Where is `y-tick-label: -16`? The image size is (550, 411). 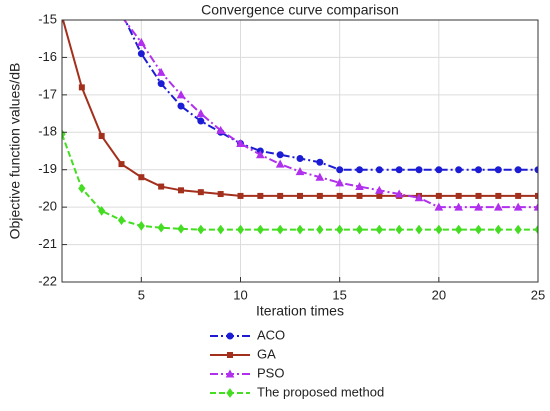
y-tick-label: -16 is located at coordinates (47, 56).